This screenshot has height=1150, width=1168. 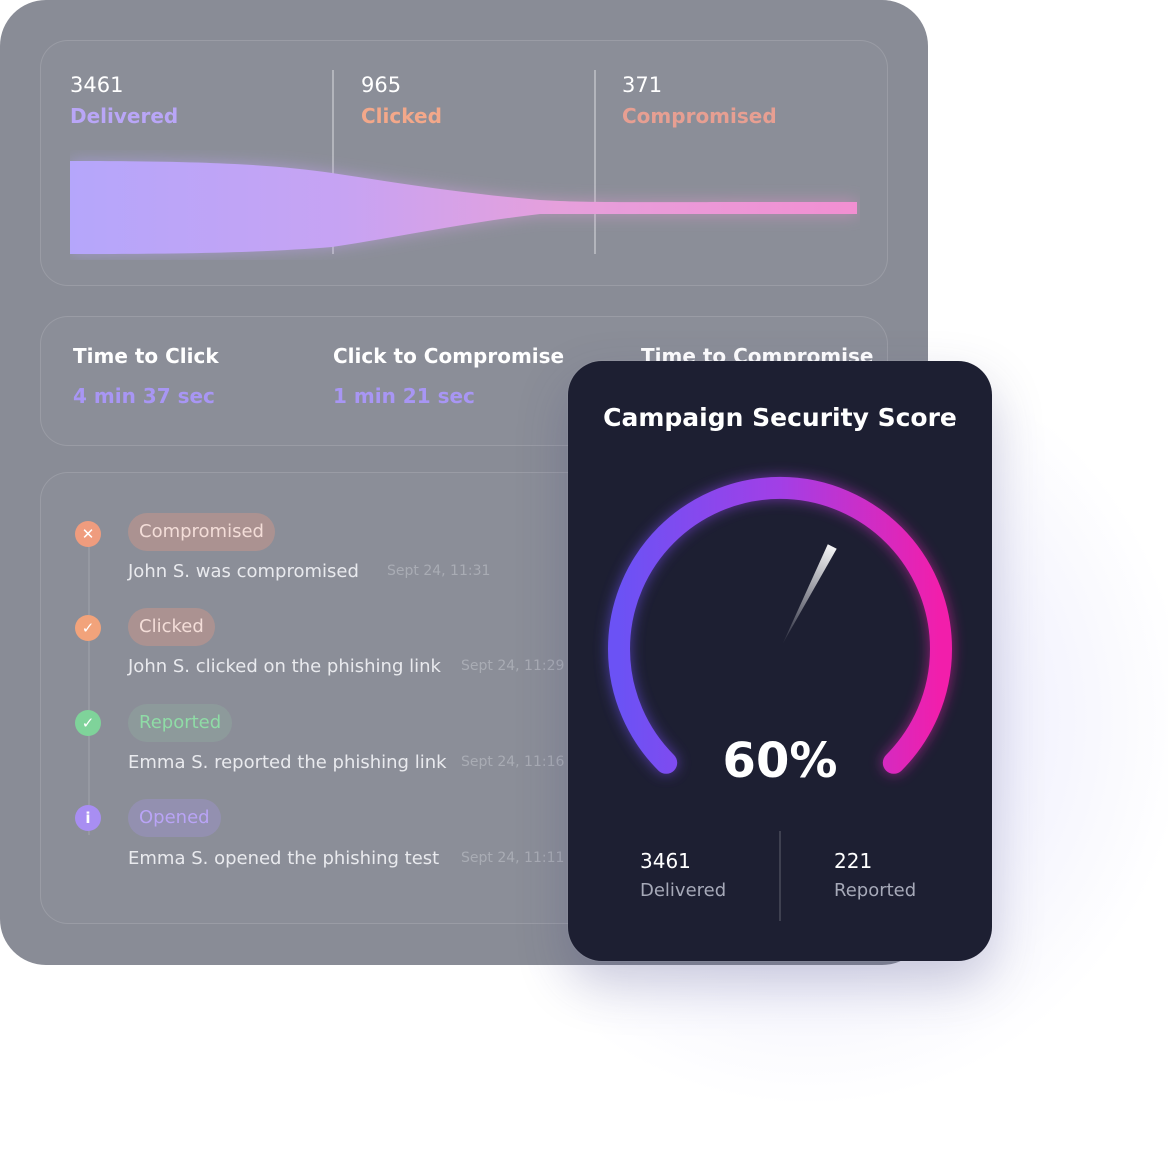 What do you see at coordinates (449, 356) in the screenshot?
I see `click-to-compromise-title: Click to Compromise` at bounding box center [449, 356].